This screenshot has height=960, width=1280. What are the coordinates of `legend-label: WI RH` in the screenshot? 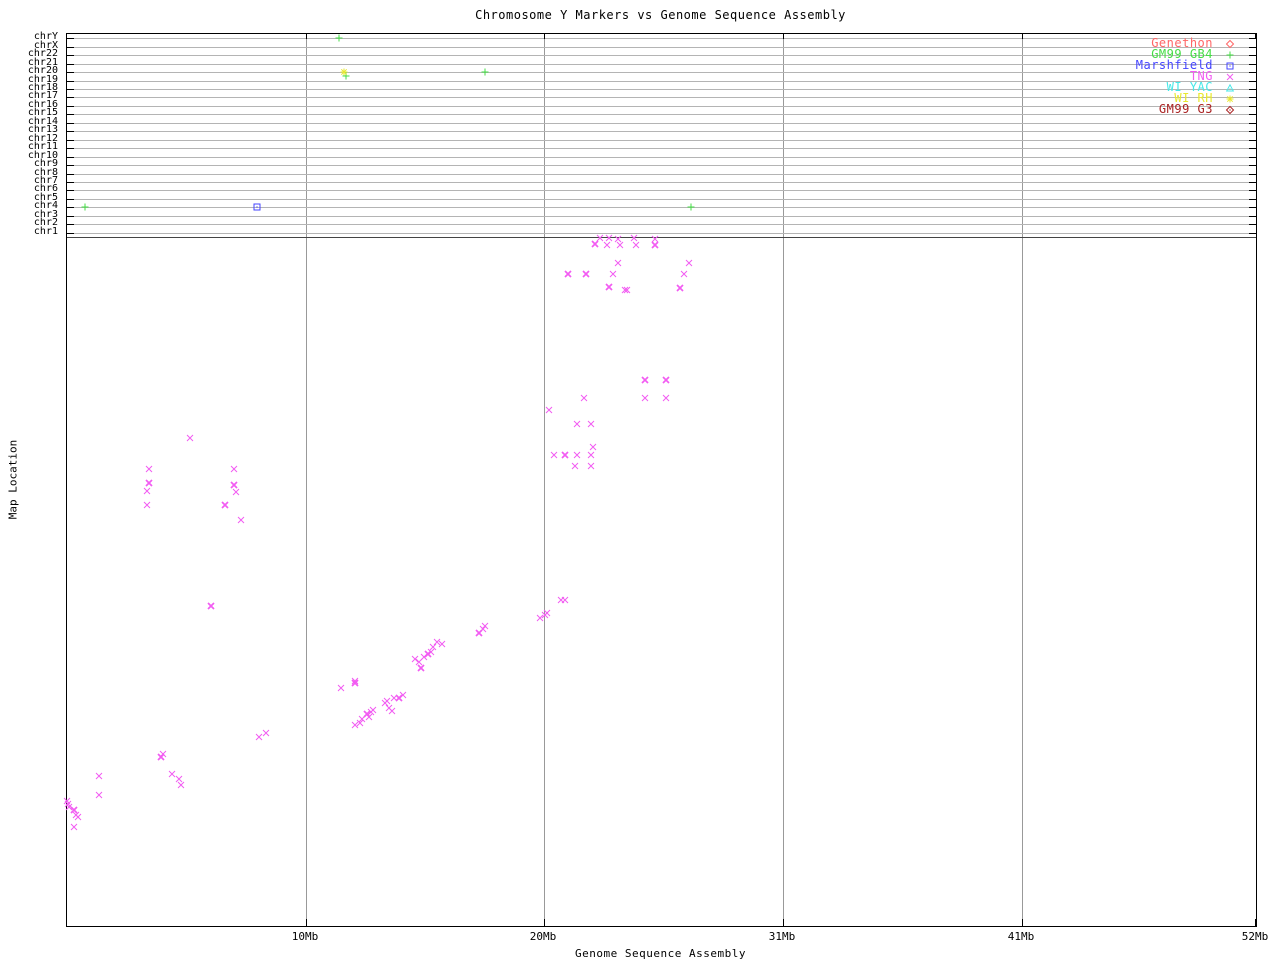 It's located at (1193, 98).